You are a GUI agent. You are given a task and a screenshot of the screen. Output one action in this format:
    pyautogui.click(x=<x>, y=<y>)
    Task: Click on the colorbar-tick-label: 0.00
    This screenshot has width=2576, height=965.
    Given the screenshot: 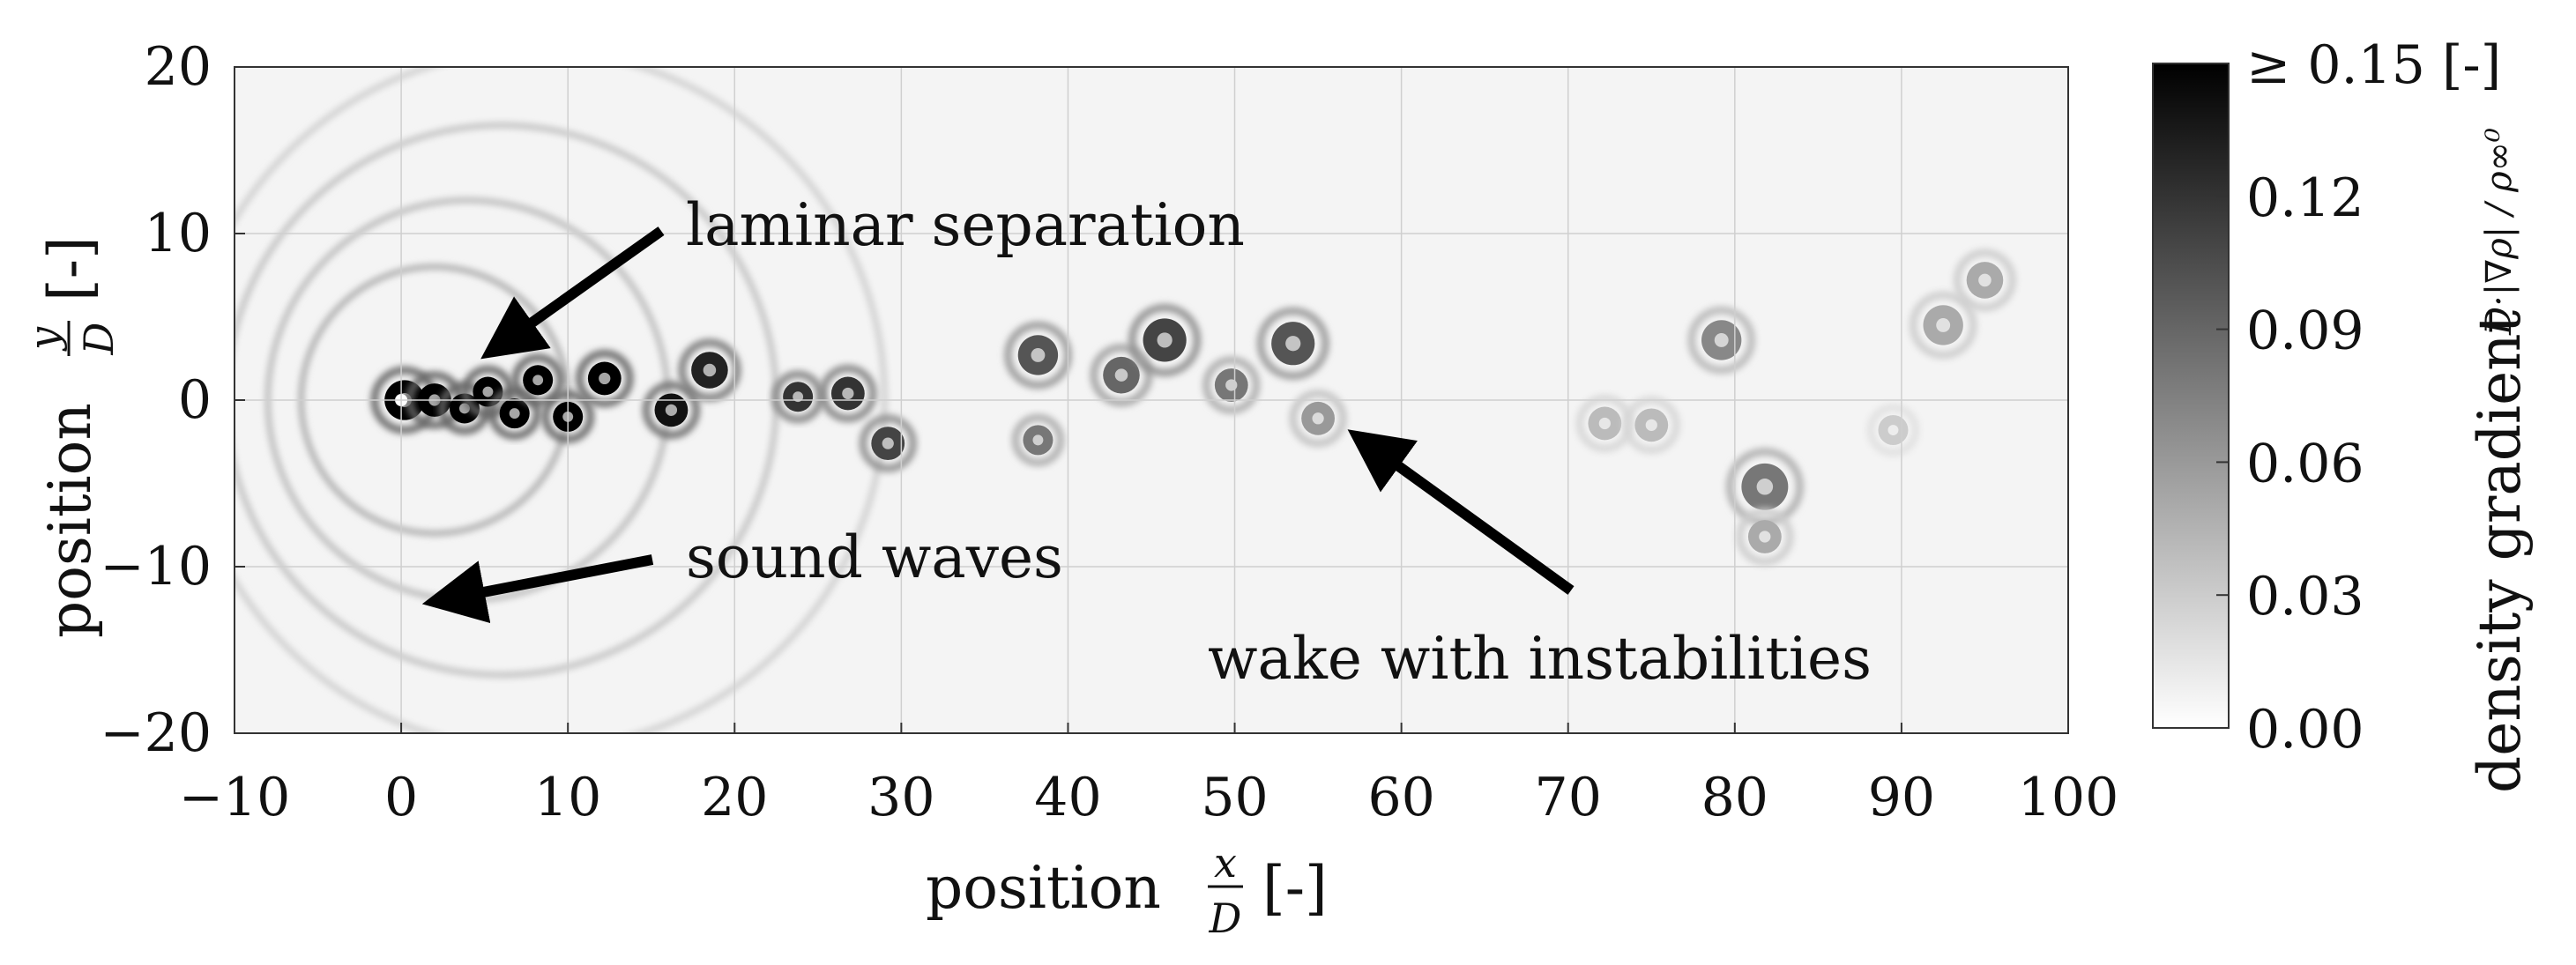 What is the action you would take?
    pyautogui.click(x=2305, y=730)
    